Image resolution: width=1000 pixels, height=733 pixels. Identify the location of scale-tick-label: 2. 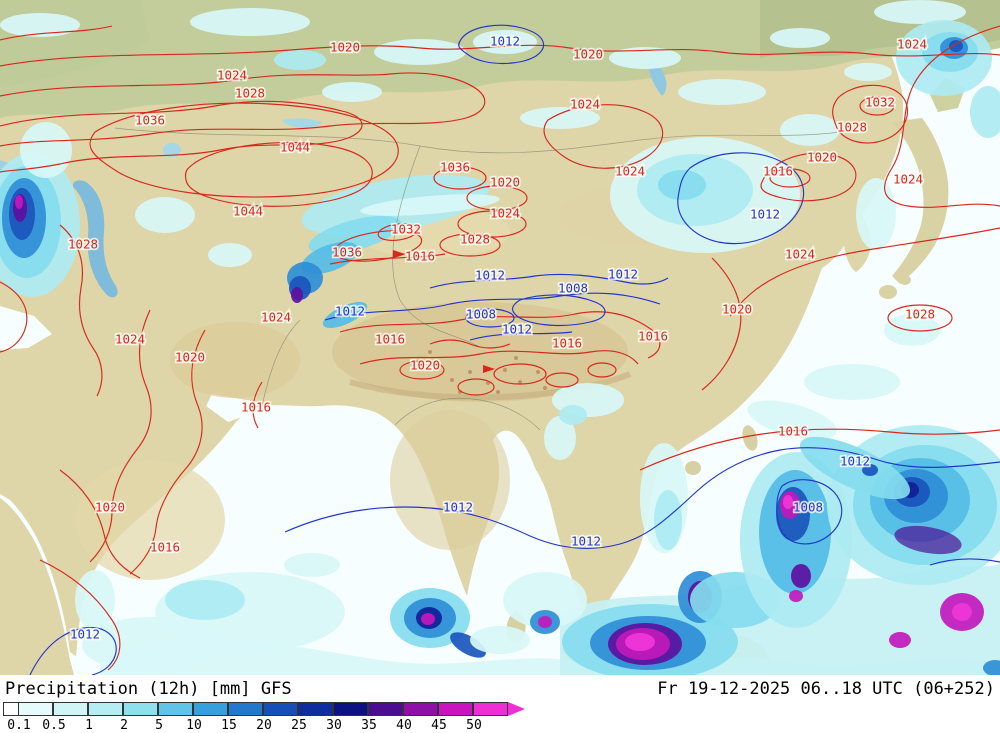
(124, 725).